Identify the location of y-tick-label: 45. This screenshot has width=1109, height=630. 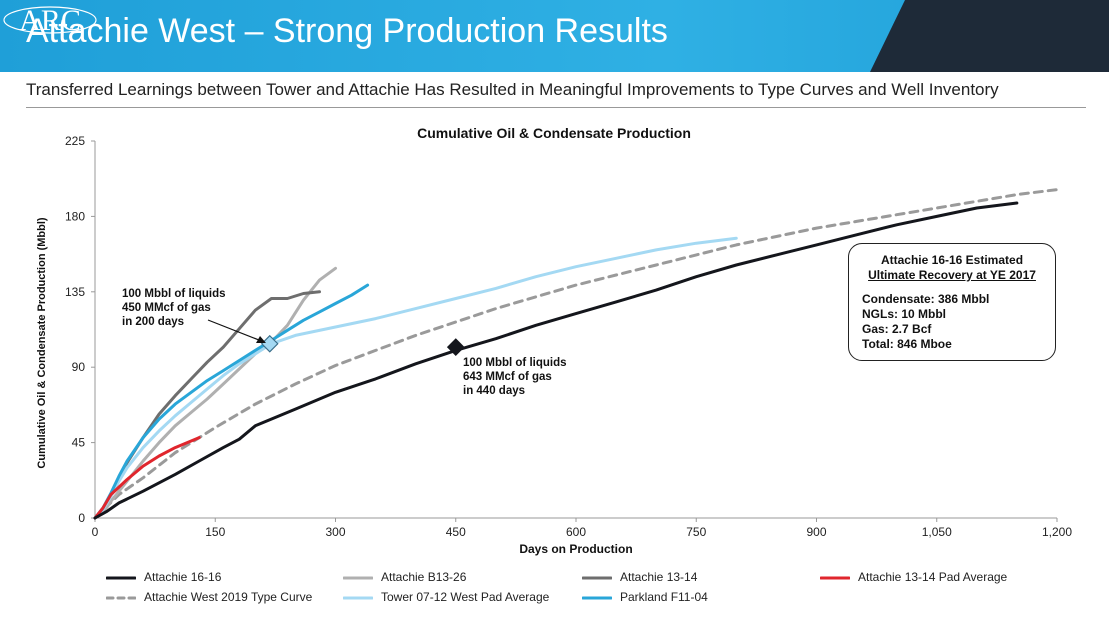
(79, 443).